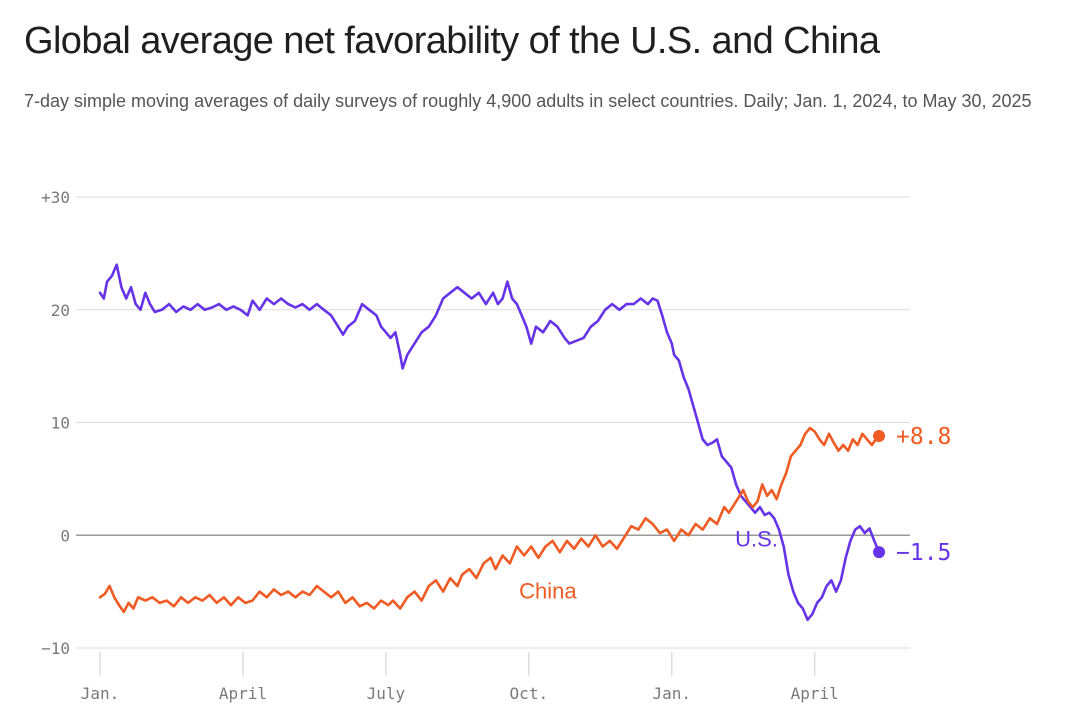 Image resolution: width=1080 pixels, height=709 pixels. Describe the element at coordinates (55, 197) in the screenshot. I see `y-tick-label: +30` at that location.